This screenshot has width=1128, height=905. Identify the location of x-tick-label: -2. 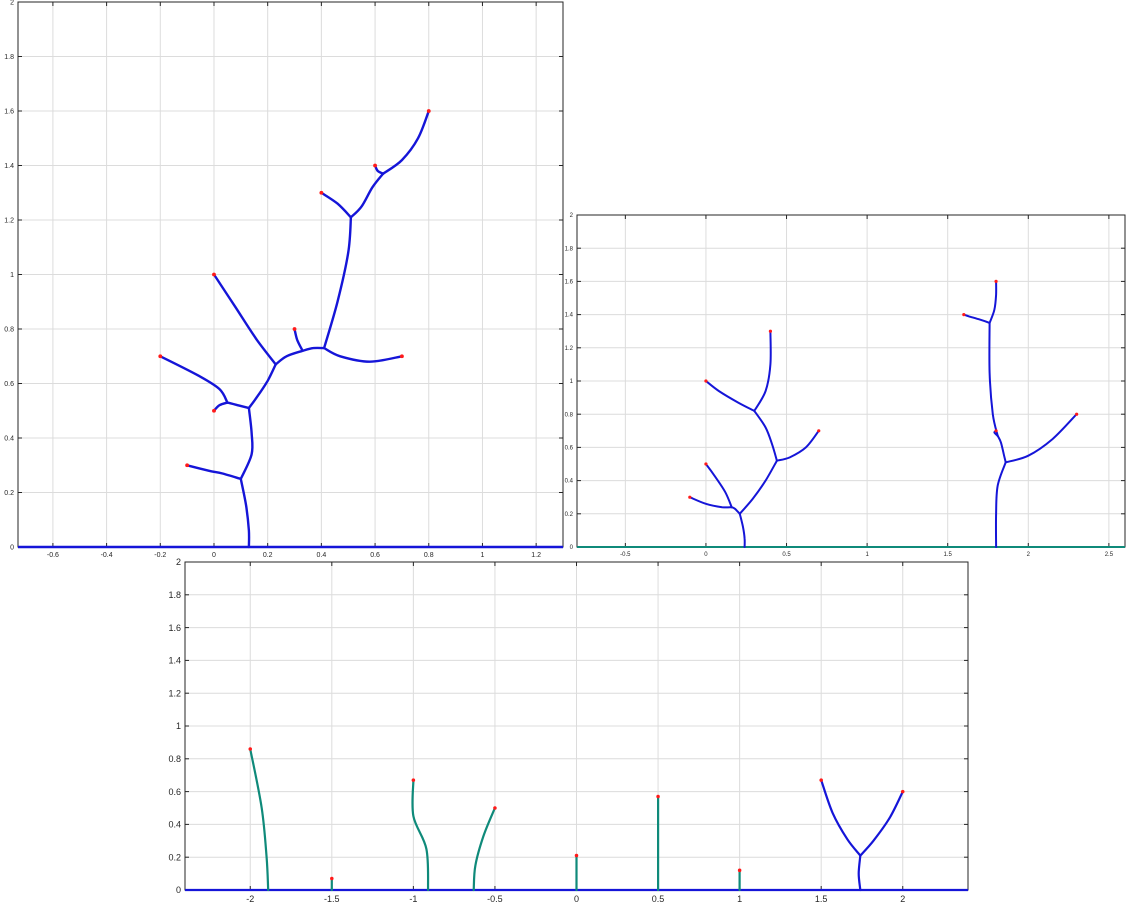
(250, 899).